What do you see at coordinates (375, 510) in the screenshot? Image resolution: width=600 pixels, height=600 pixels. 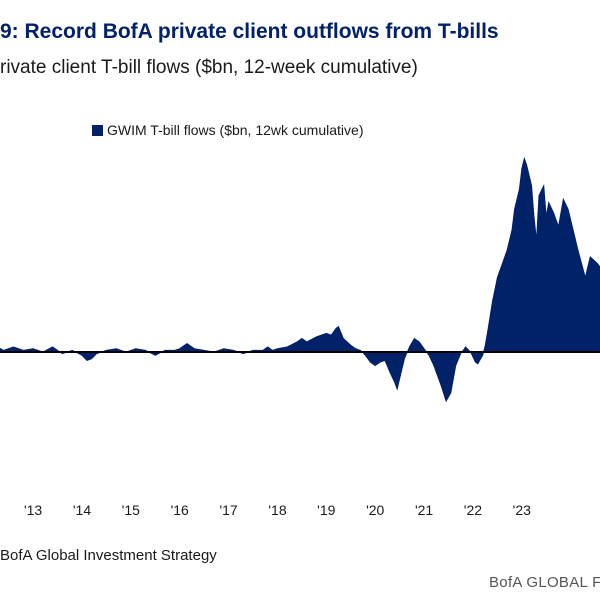 I see `x-tick-label: '20` at bounding box center [375, 510].